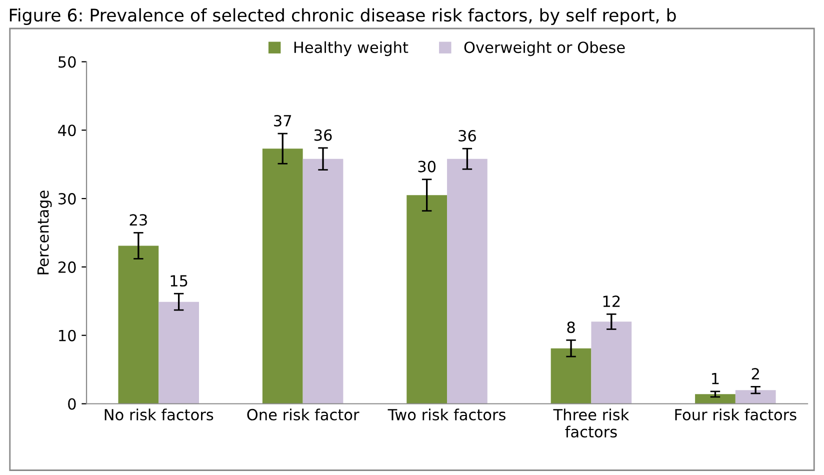  Describe the element at coordinates (343, 17) in the screenshot. I see `chart-title: Figure 6: Prevalence of selected chronic disease risk factors, by self report, b` at that location.